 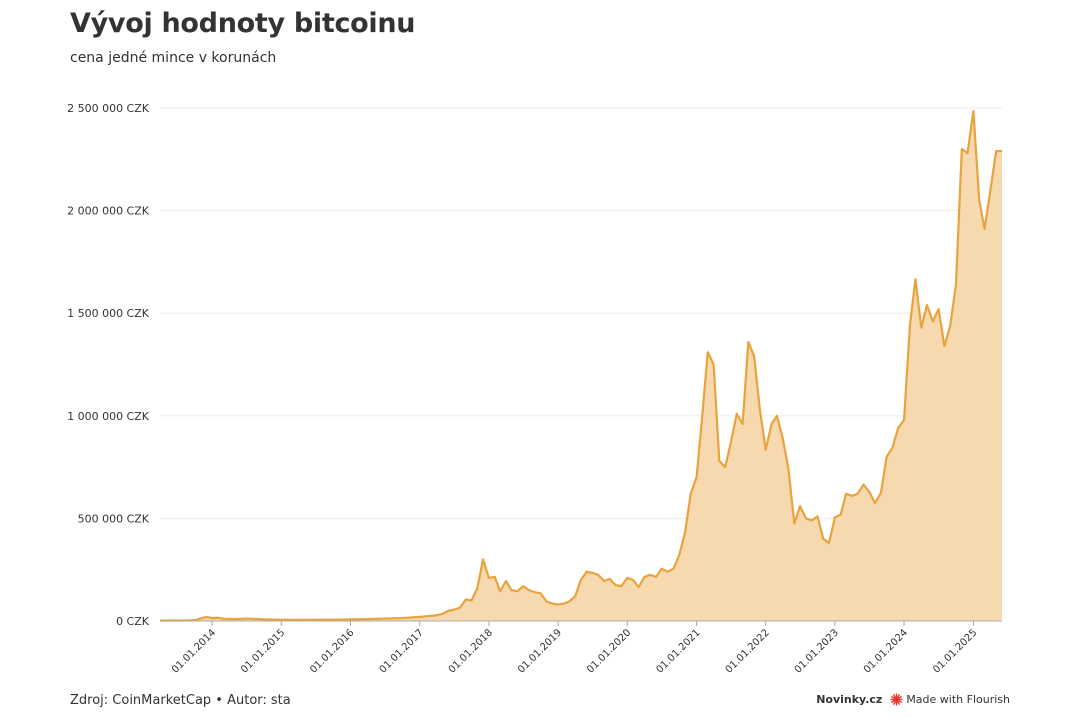 What do you see at coordinates (748, 651) in the screenshot?
I see `x-tick-label: 01.01.2022` at bounding box center [748, 651].